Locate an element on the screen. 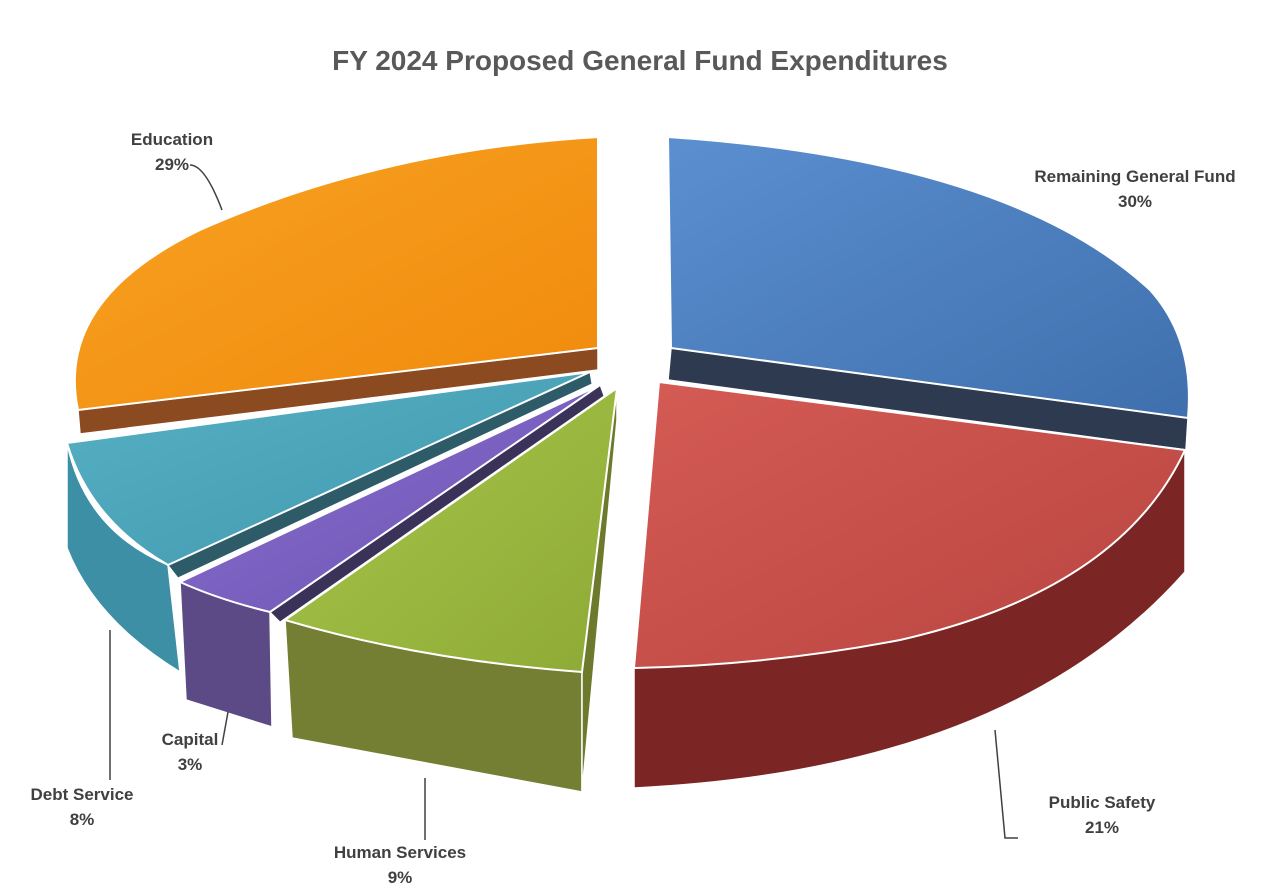 The height and width of the screenshot is (896, 1266). label-name-public-safety: Public Safety is located at coordinates (1102, 802).